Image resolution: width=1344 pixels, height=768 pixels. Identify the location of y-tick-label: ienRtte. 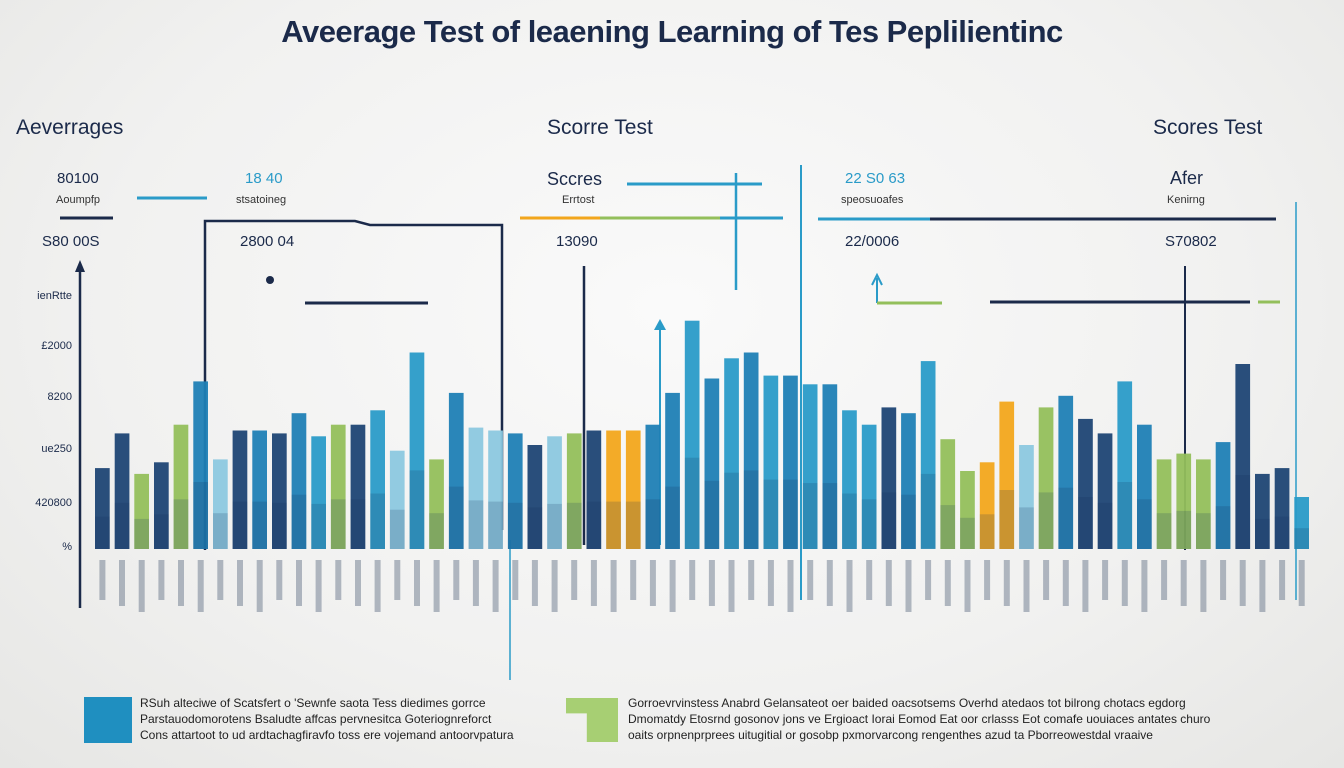
(54, 296).